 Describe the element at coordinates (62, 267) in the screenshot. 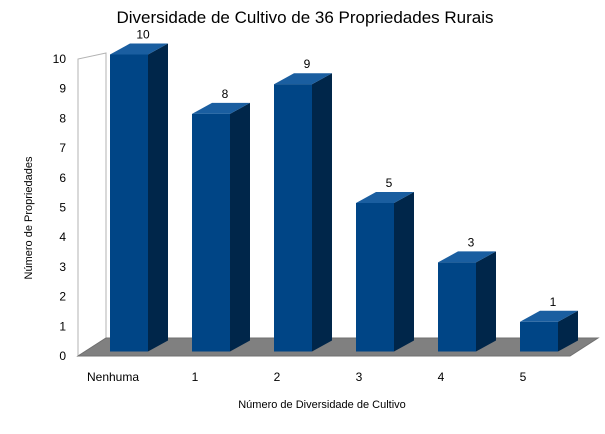

I see `y-tick-label: 3` at that location.